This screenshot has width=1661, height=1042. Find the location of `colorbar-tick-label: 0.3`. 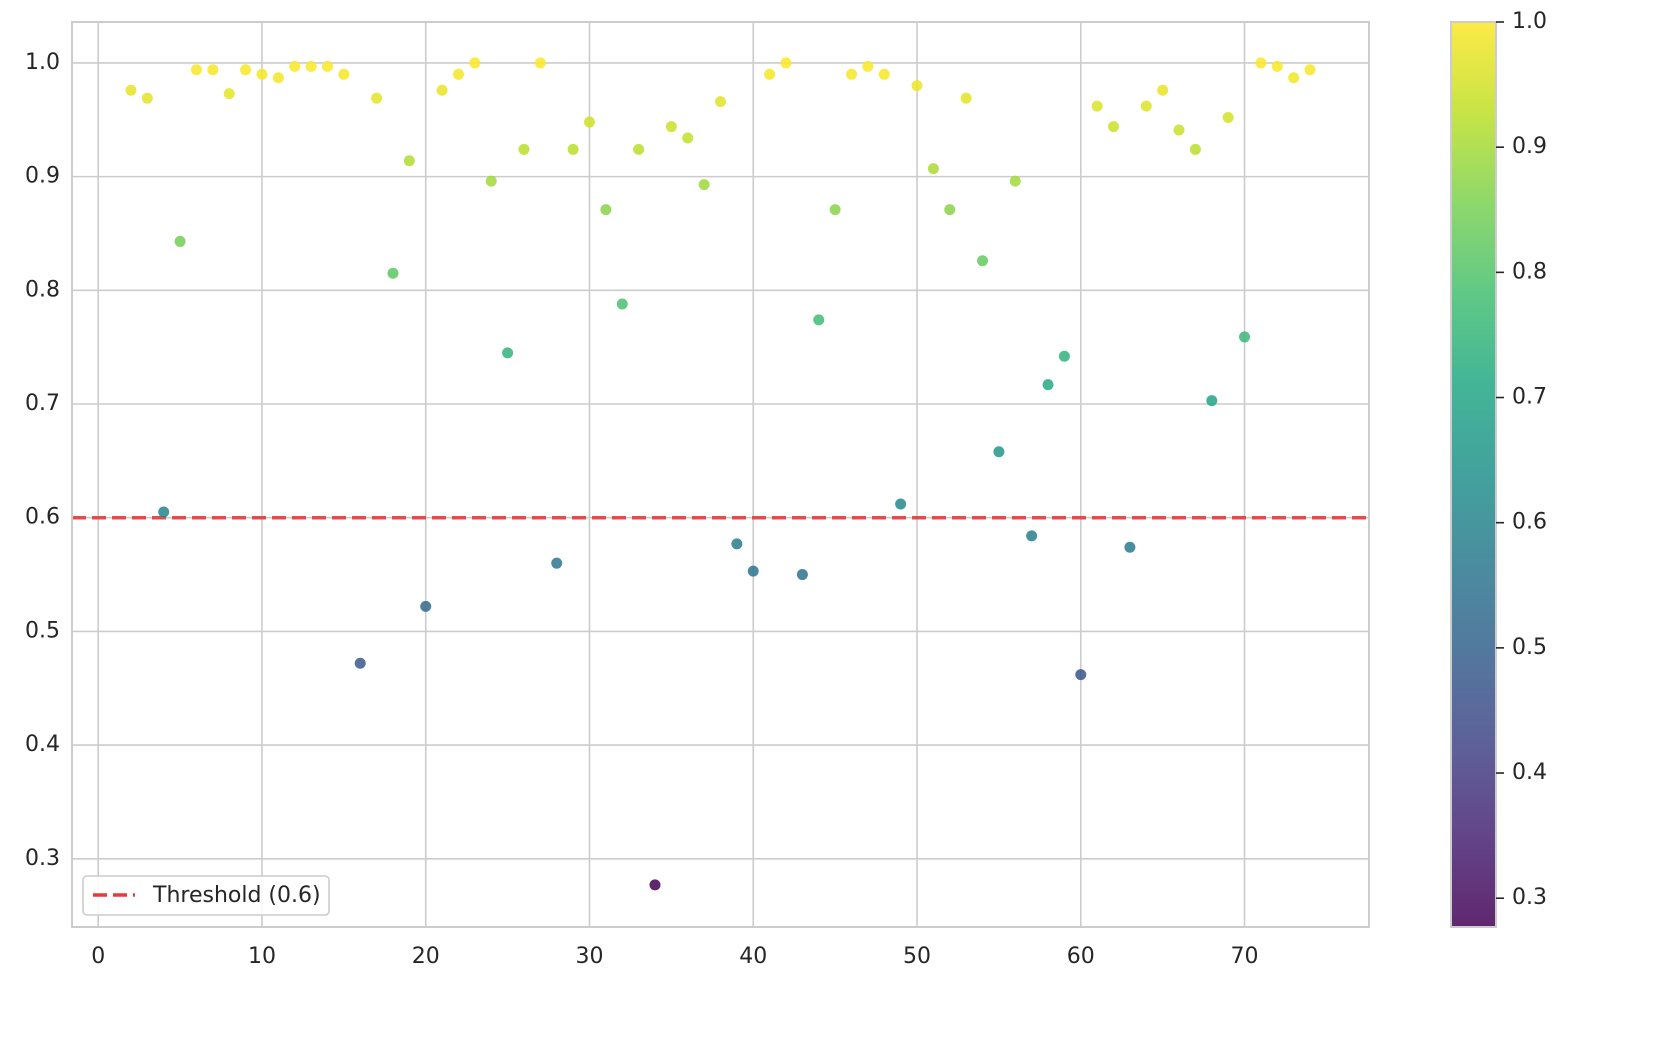

colorbar-tick-label: 0.3 is located at coordinates (1529, 897).